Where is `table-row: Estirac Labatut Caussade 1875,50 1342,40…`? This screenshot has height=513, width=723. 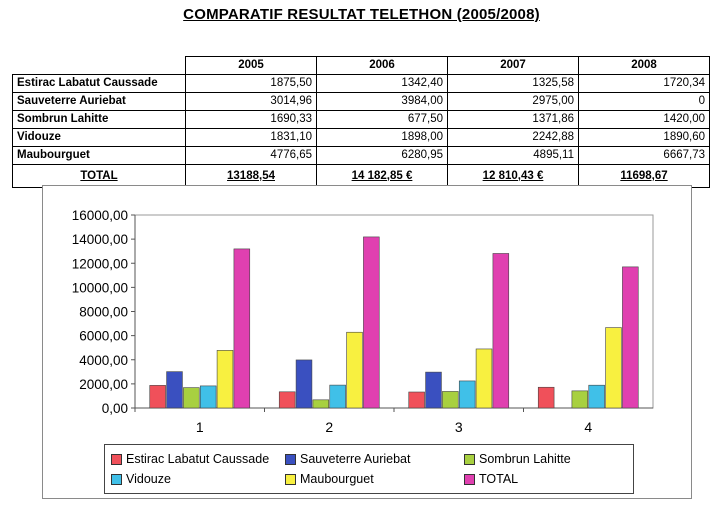 table-row: Estirac Labatut Caussade 1875,50 1342,40… is located at coordinates (361, 83).